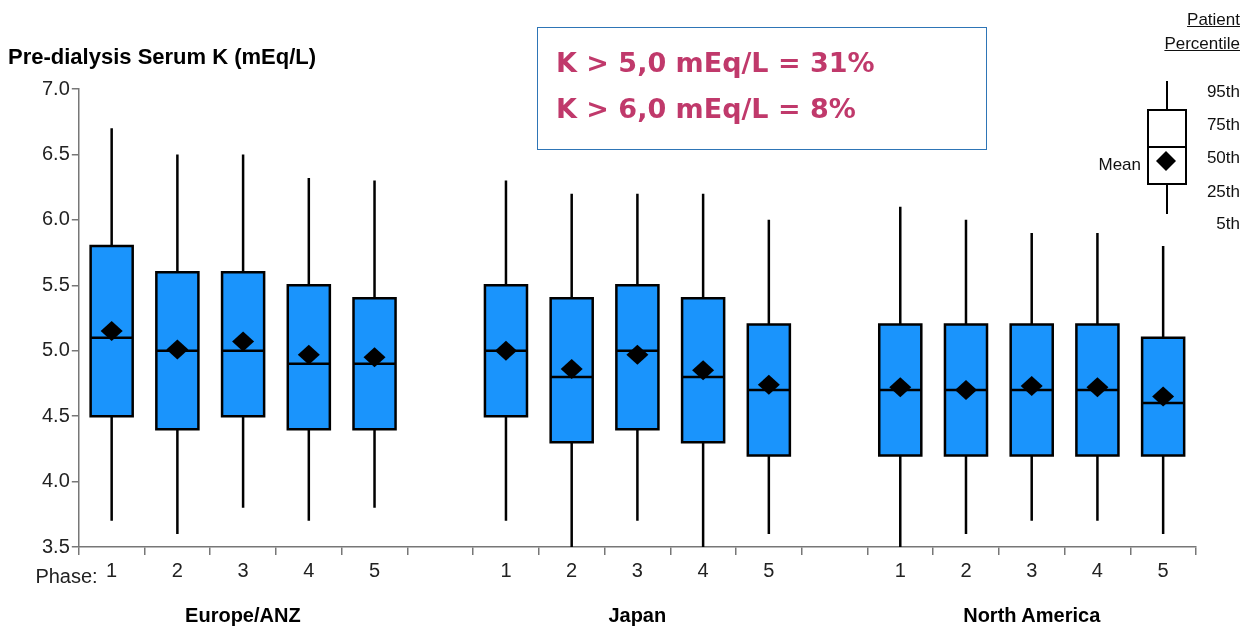 The width and height of the screenshot is (1243, 632). What do you see at coordinates (706, 109) in the screenshot?
I see `annotation: K > 6,0 mEq/L = 8%` at bounding box center [706, 109].